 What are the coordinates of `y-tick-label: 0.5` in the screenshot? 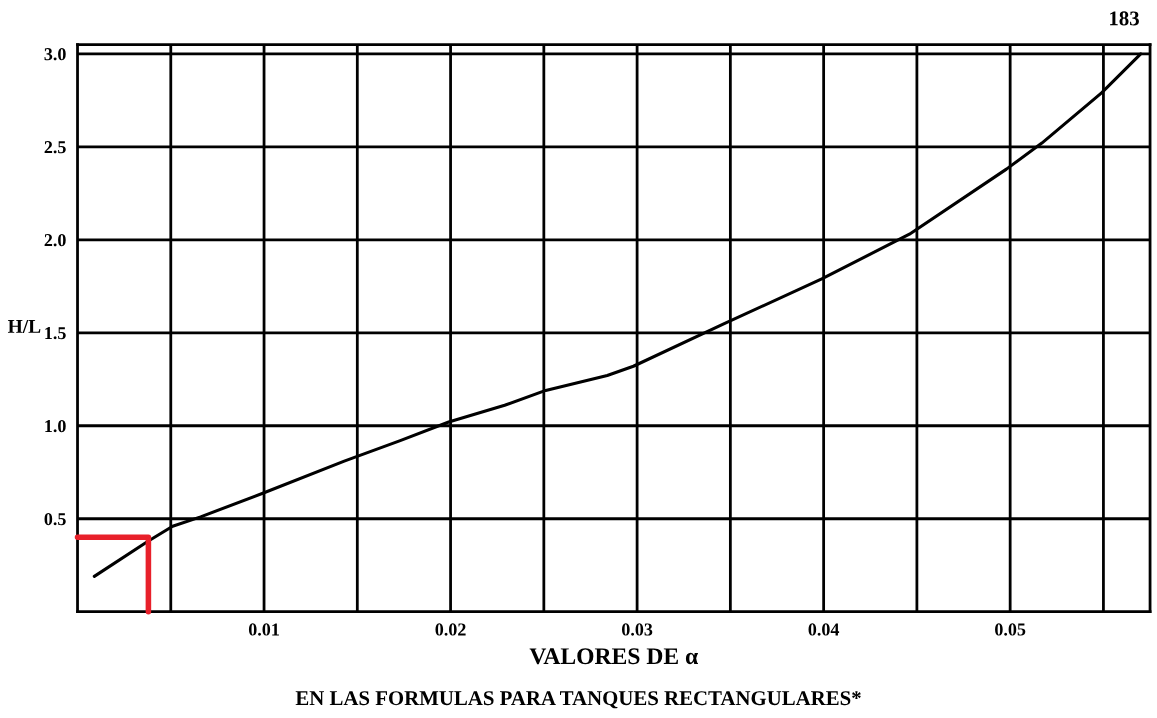 It's located at (55, 519).